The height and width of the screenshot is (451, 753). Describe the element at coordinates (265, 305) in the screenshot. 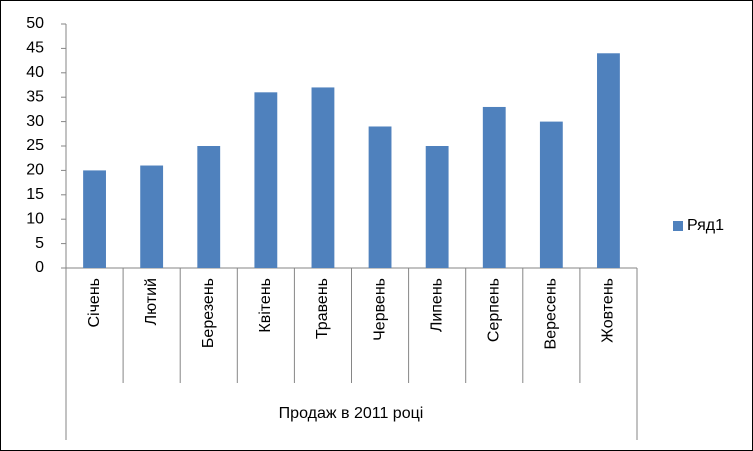

I see `x-tick-label: Квітень` at that location.